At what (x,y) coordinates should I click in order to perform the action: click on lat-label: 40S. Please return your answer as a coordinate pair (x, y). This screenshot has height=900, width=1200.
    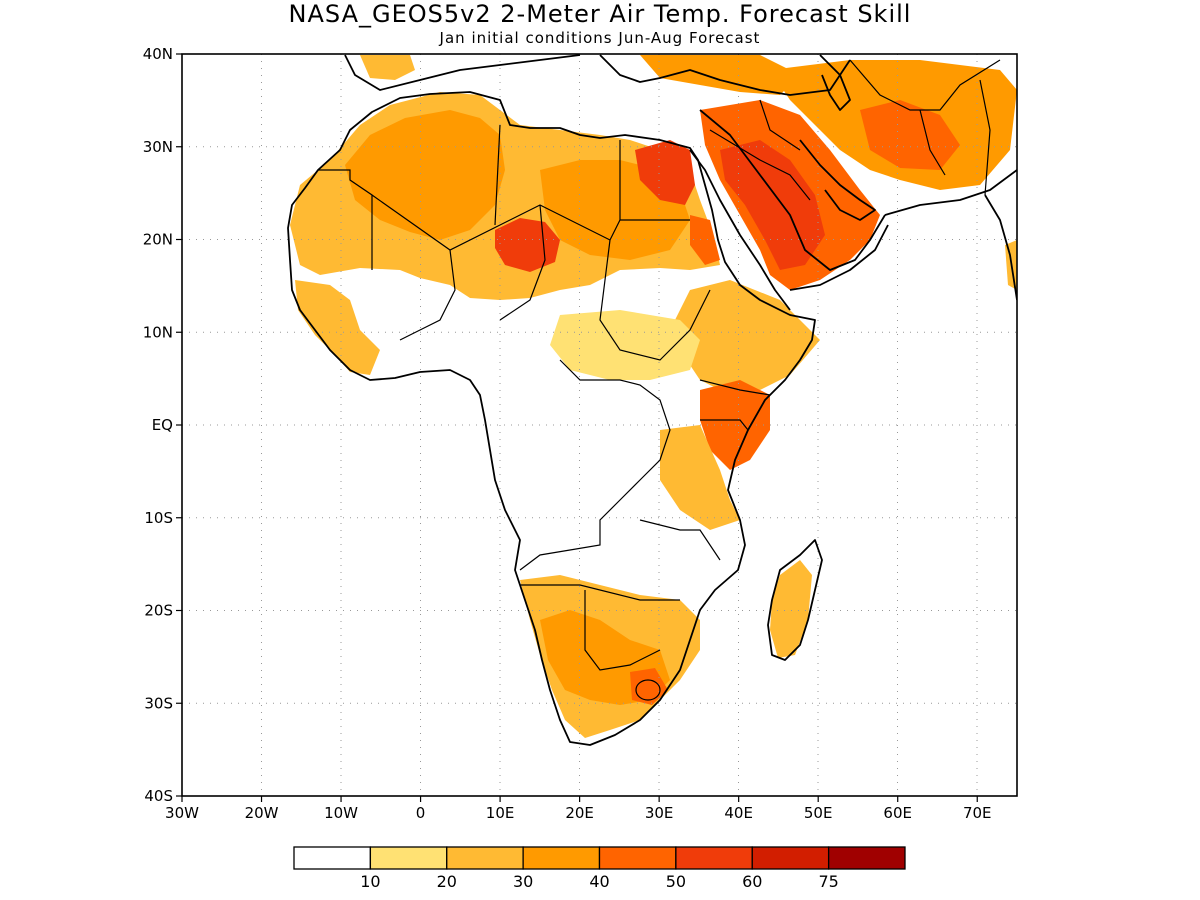
    Looking at the image, I should click on (158, 796).